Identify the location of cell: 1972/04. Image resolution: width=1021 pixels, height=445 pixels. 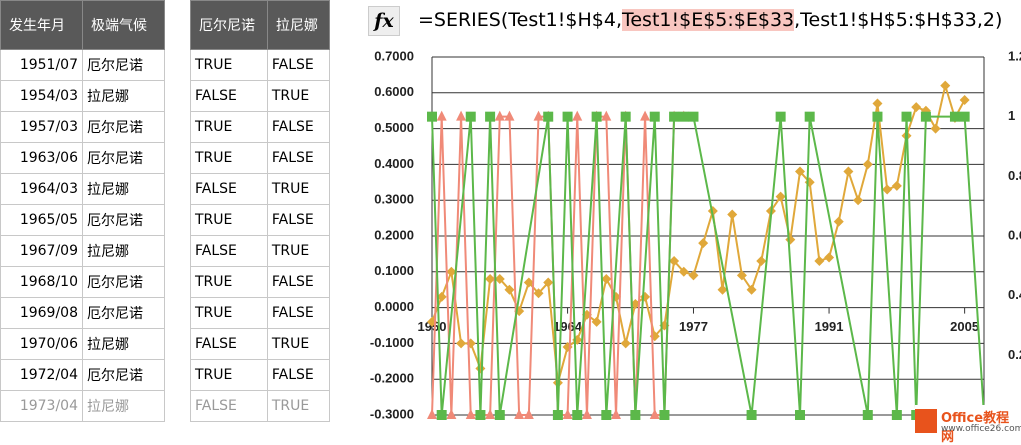
(41, 375).